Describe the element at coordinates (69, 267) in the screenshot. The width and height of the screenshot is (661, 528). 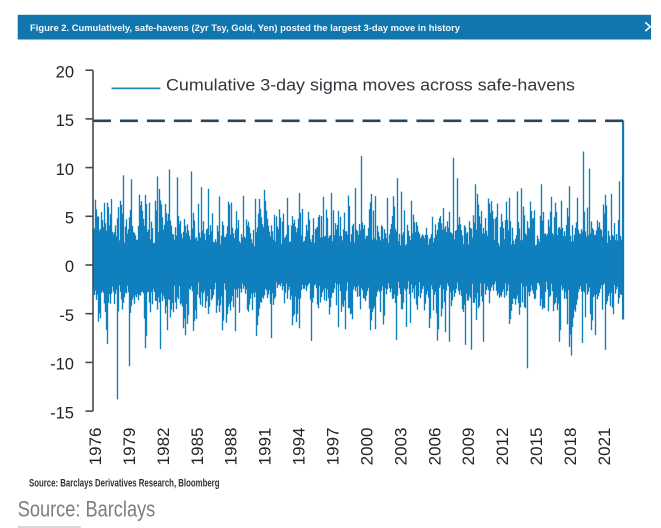
I see `svg-text: 0` at that location.